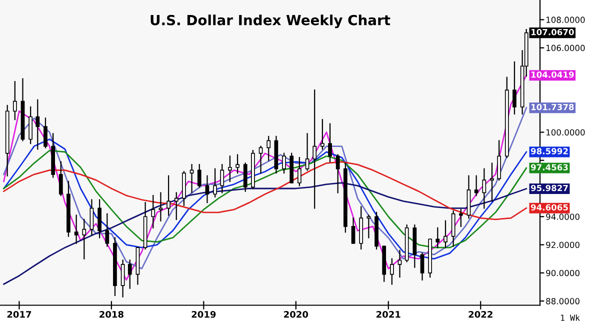 The height and width of the screenshot is (330, 600). Describe the element at coordinates (563, 273) in the screenshot. I see `y-tick-label: 90.0000` at that location.